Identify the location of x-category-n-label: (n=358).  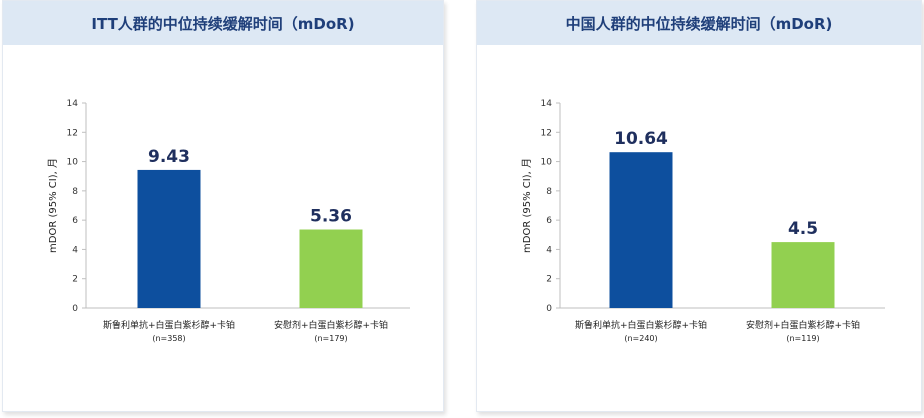
(168, 338).